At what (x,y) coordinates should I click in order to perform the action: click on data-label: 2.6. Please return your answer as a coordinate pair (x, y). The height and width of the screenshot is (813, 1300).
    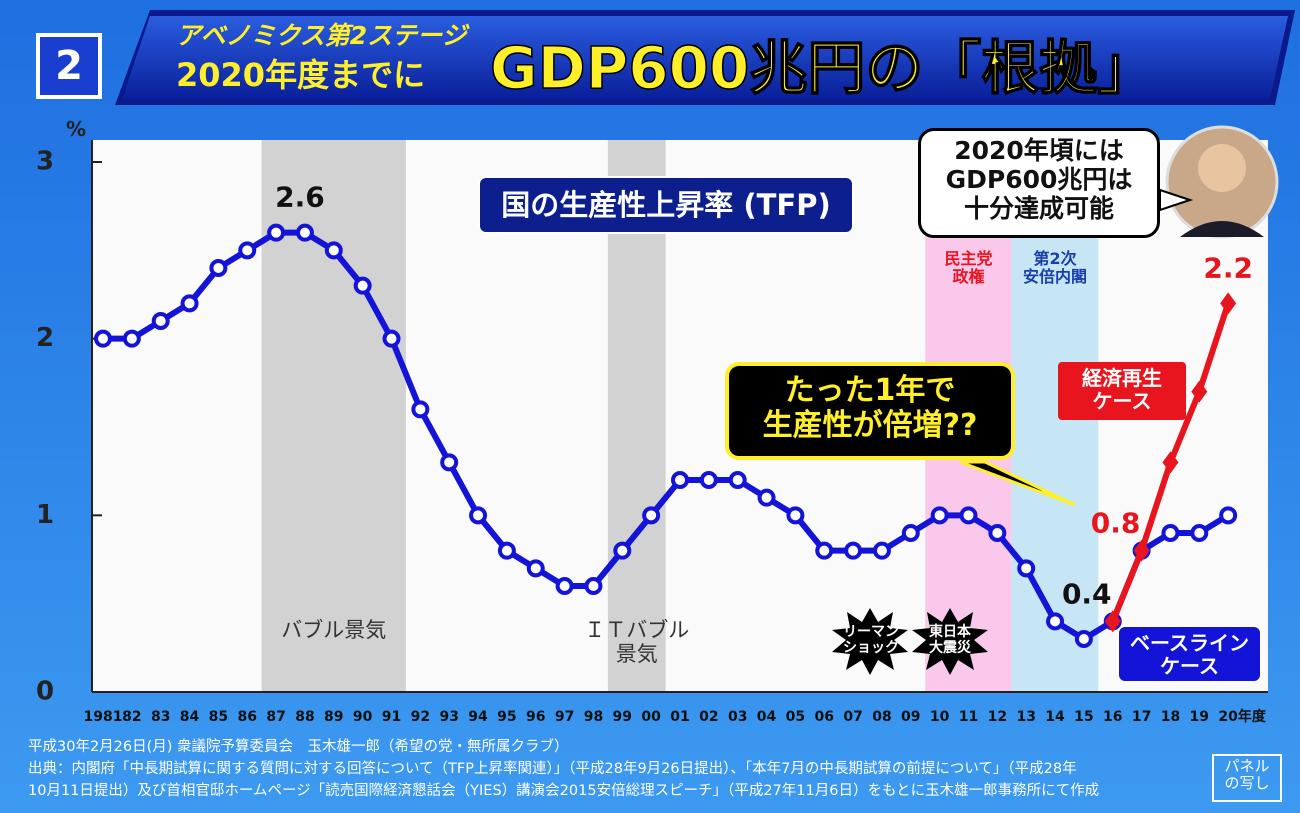
    Looking at the image, I should click on (300, 197).